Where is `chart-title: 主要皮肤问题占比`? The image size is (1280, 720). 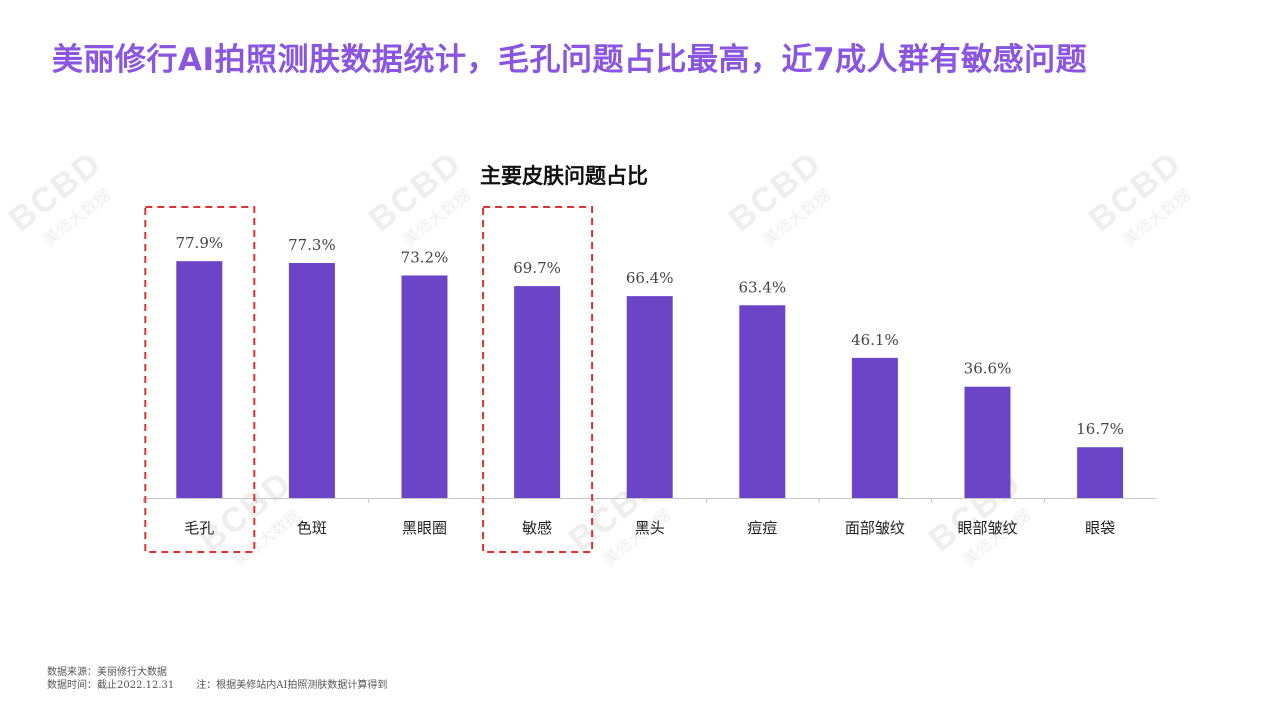
chart-title: 主要皮肤问题占比 is located at coordinates (564, 175).